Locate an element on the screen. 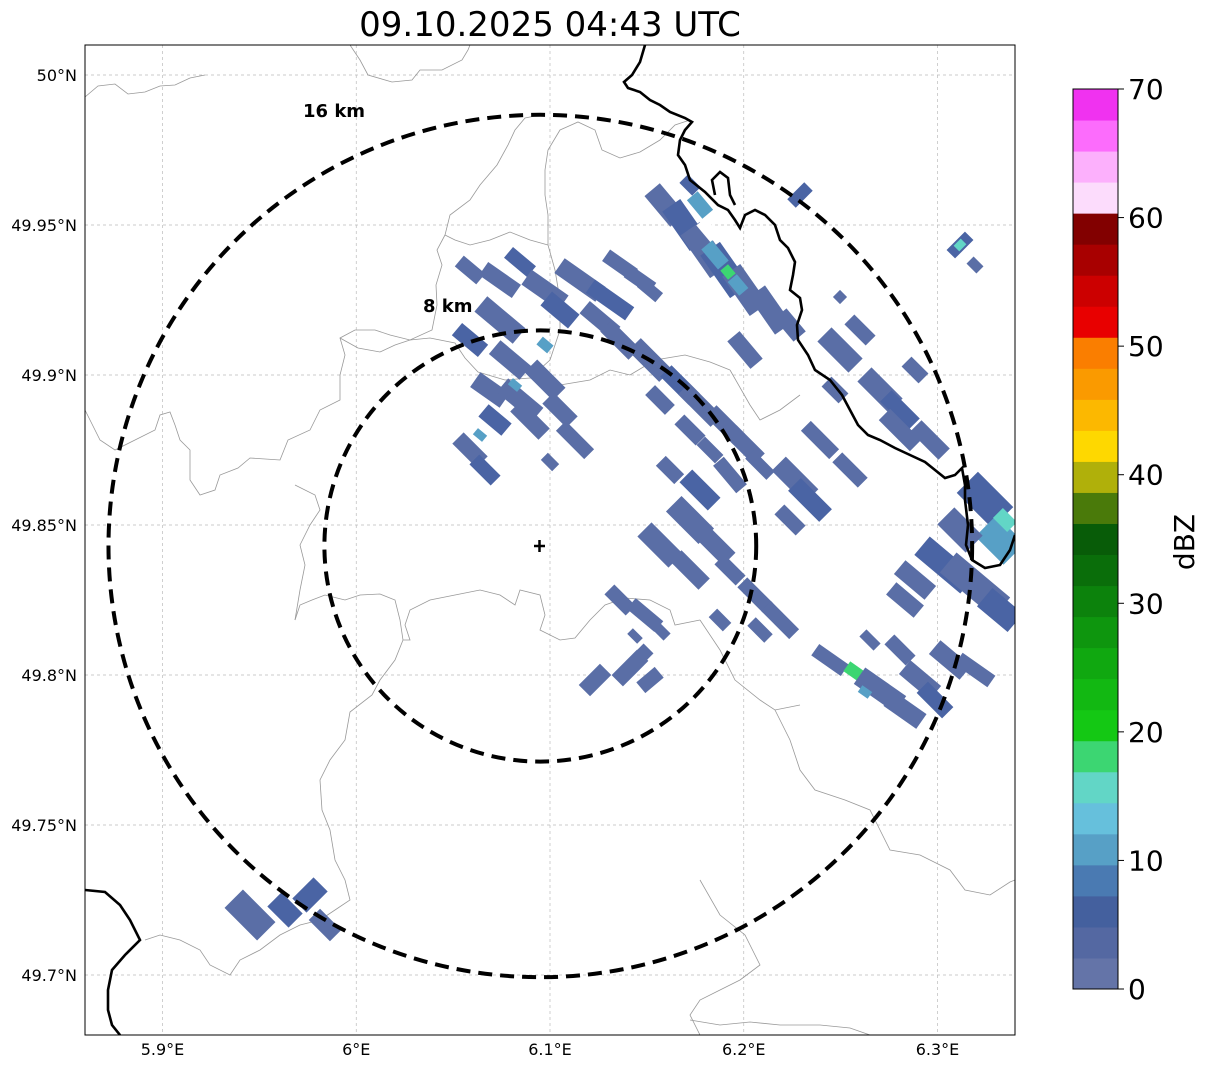 The width and height of the screenshot is (1207, 1069). range-ring is located at coordinates (540, 546).